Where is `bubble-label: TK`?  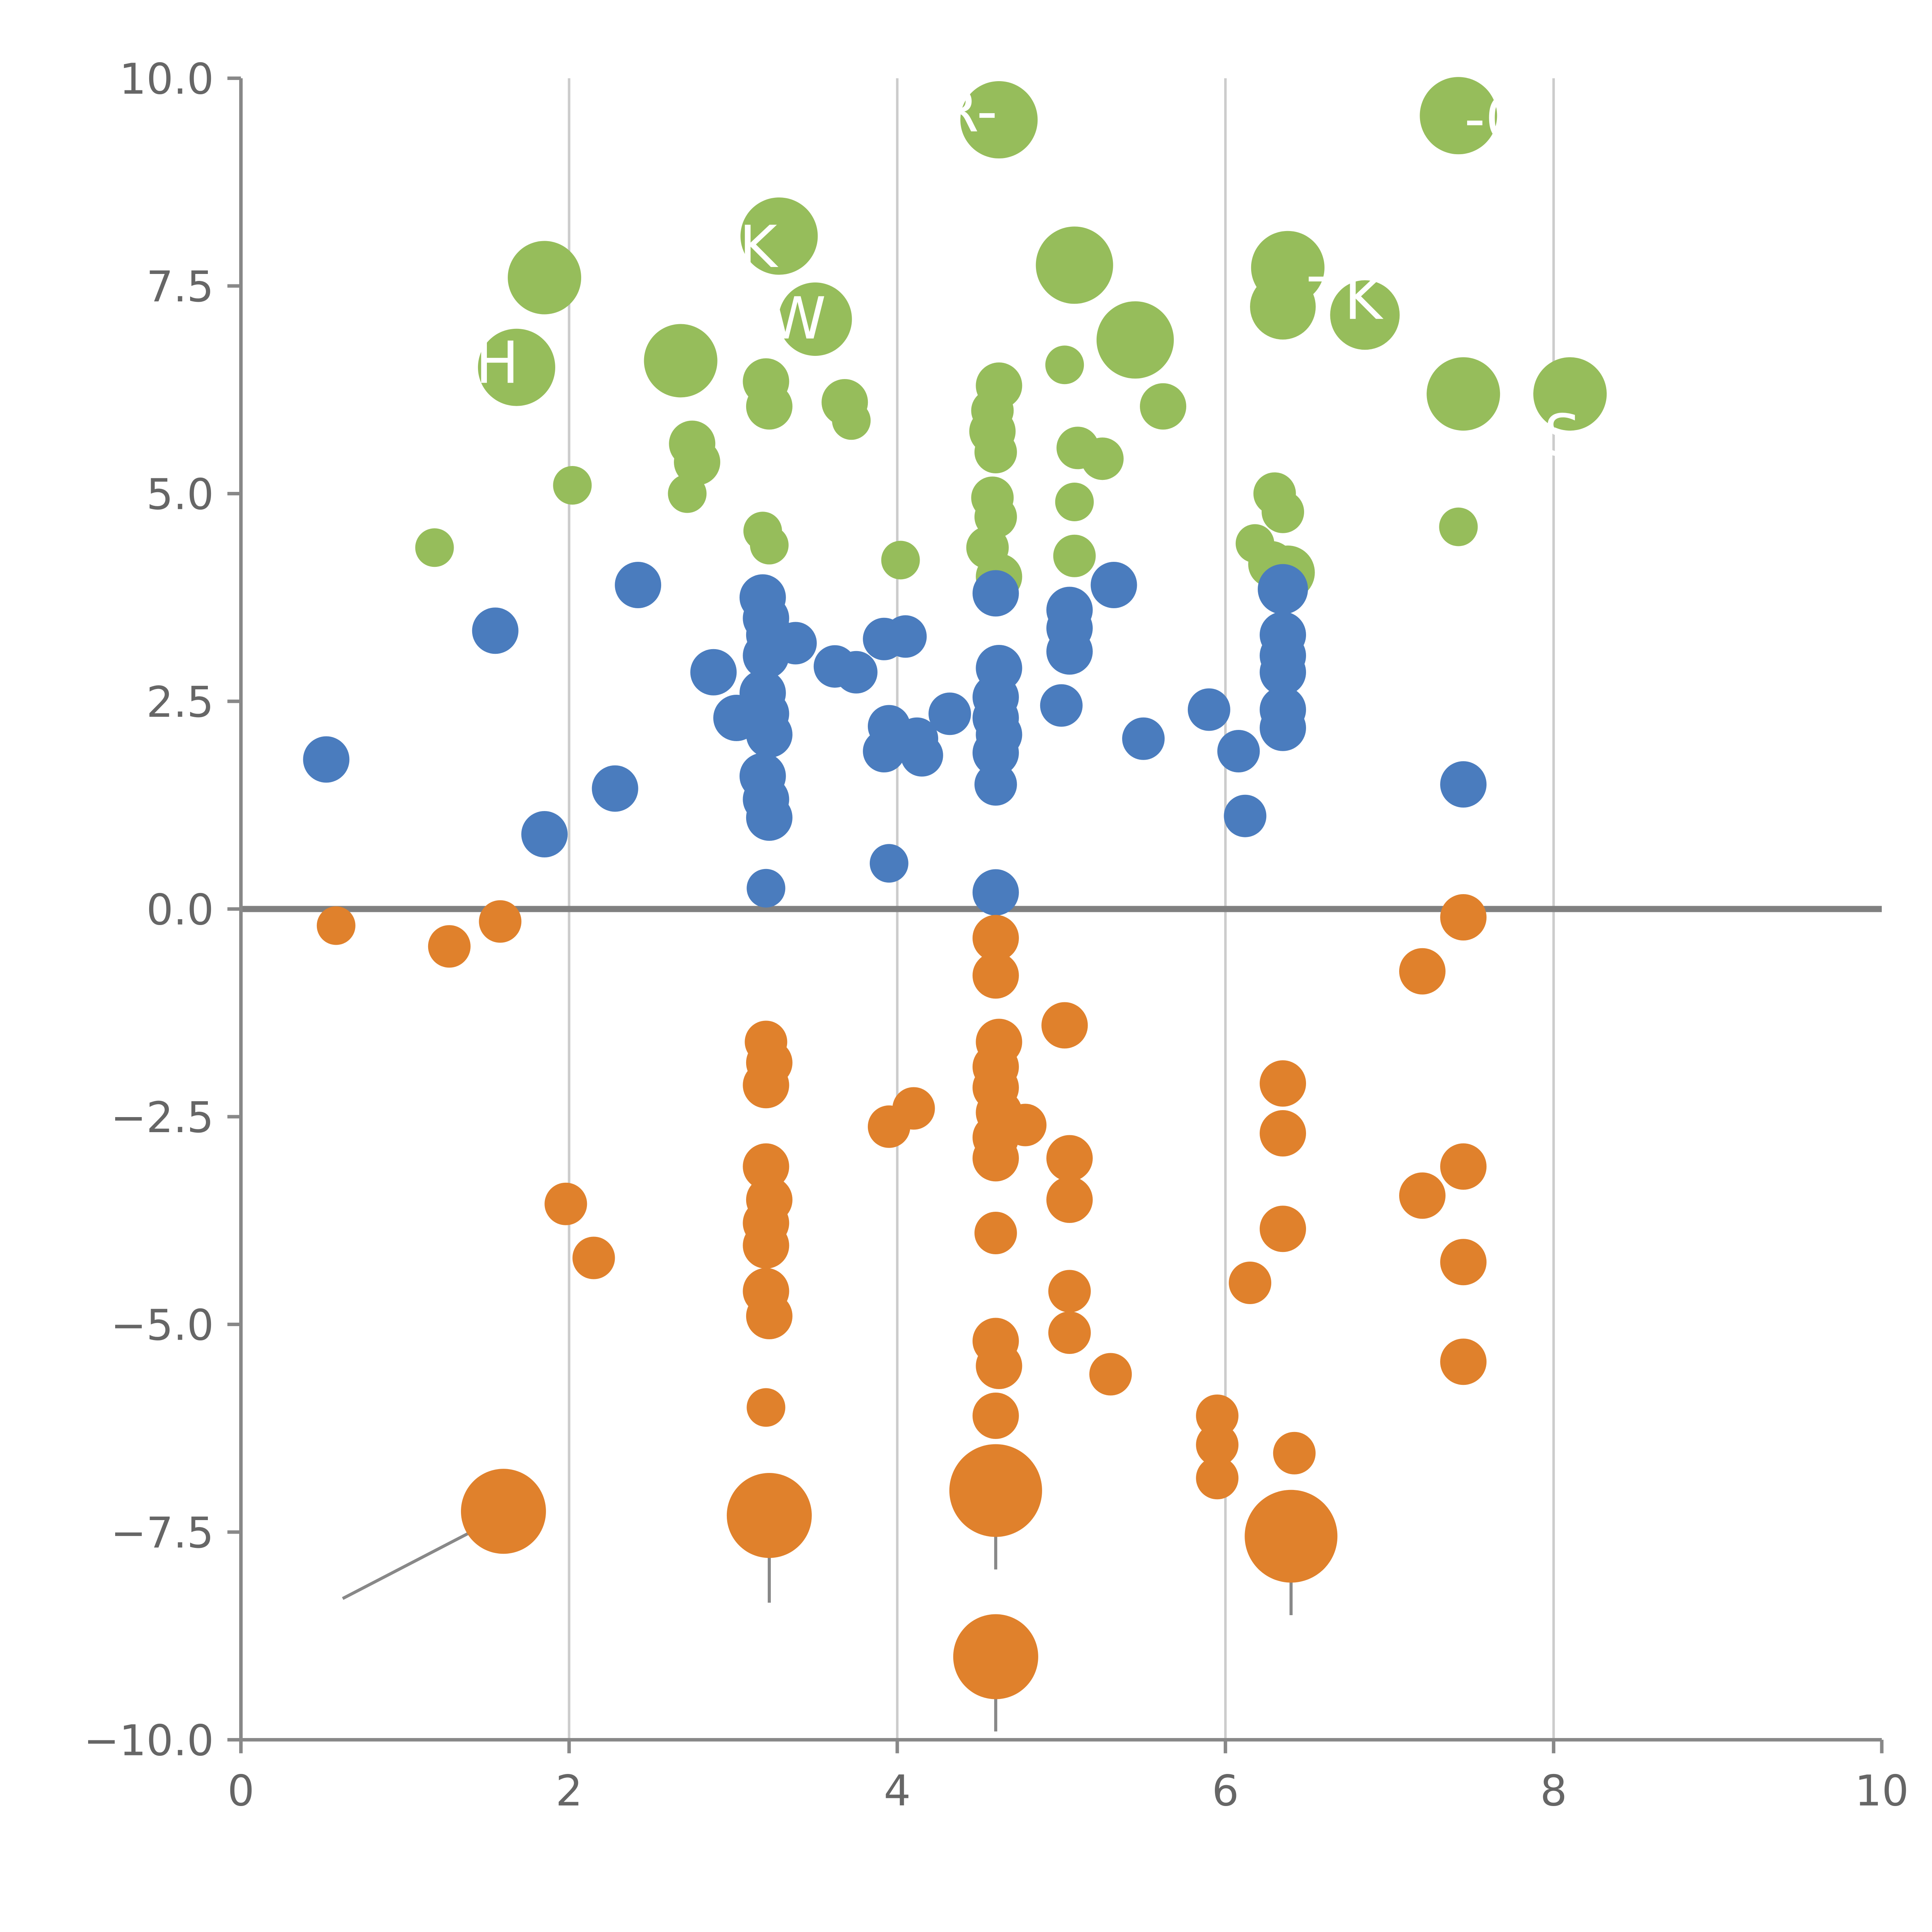
bubble-label: TK is located at coordinates (1346, 299).